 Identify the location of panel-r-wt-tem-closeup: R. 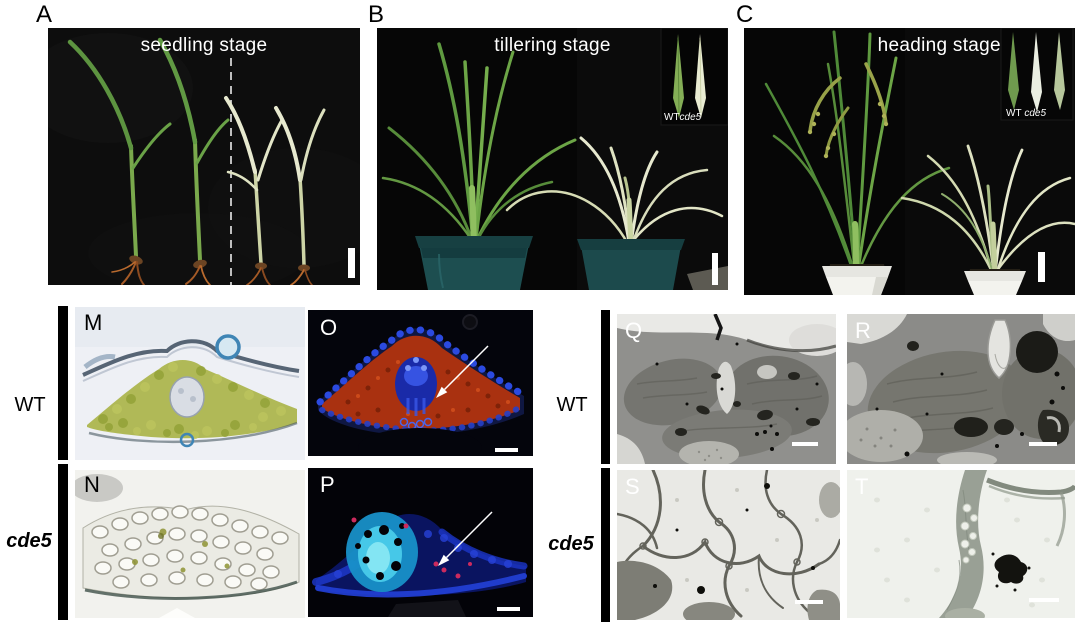
(961, 389).